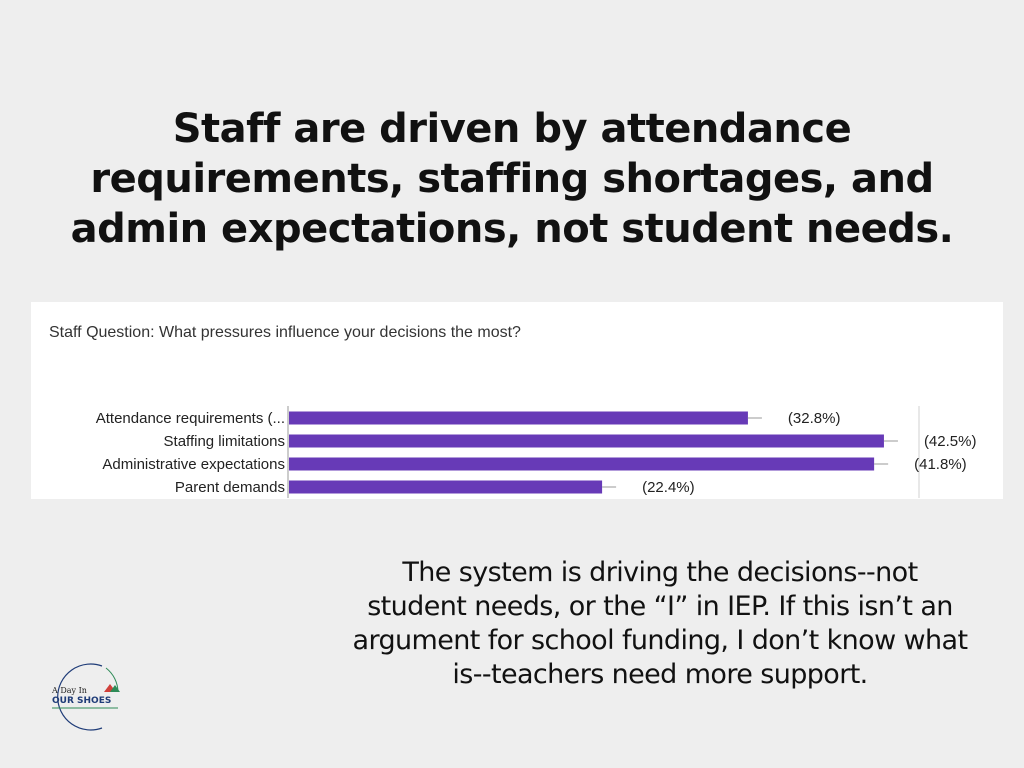  What do you see at coordinates (660, 572) in the screenshot?
I see `caption-line: The system is driving the decisions--not` at bounding box center [660, 572].